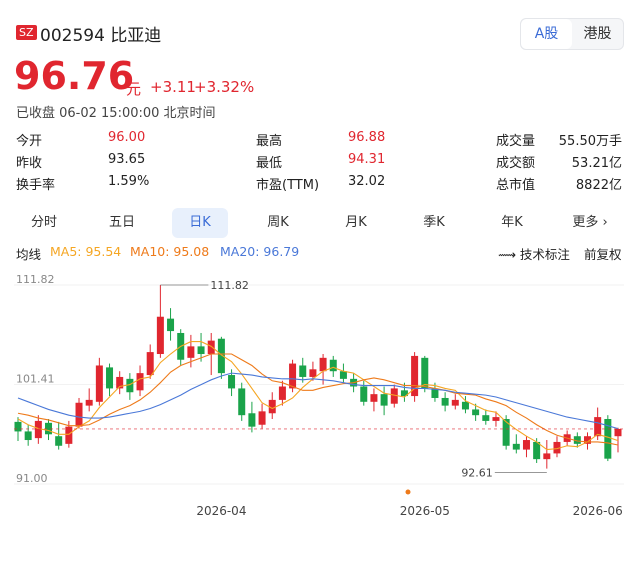  I want to click on price-change: +3.11, so click(173, 87).